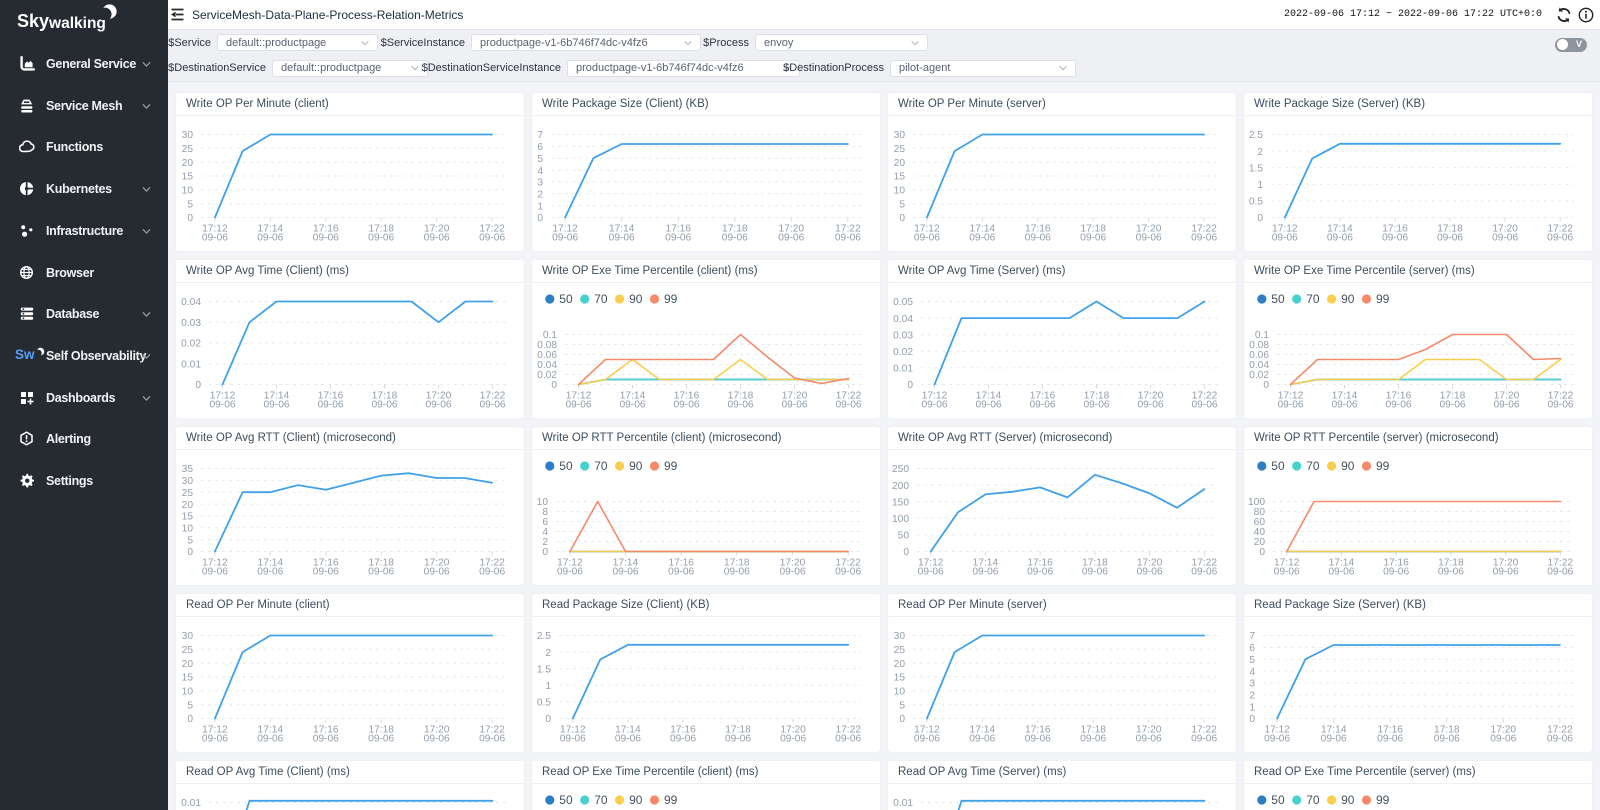  I want to click on svg-text: 2, so click(1252, 696).